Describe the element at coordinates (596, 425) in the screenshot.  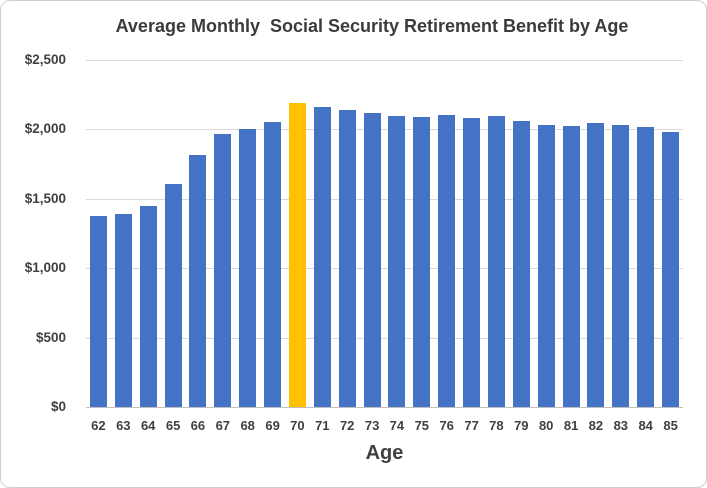
I see `x-tick-label: 82` at that location.